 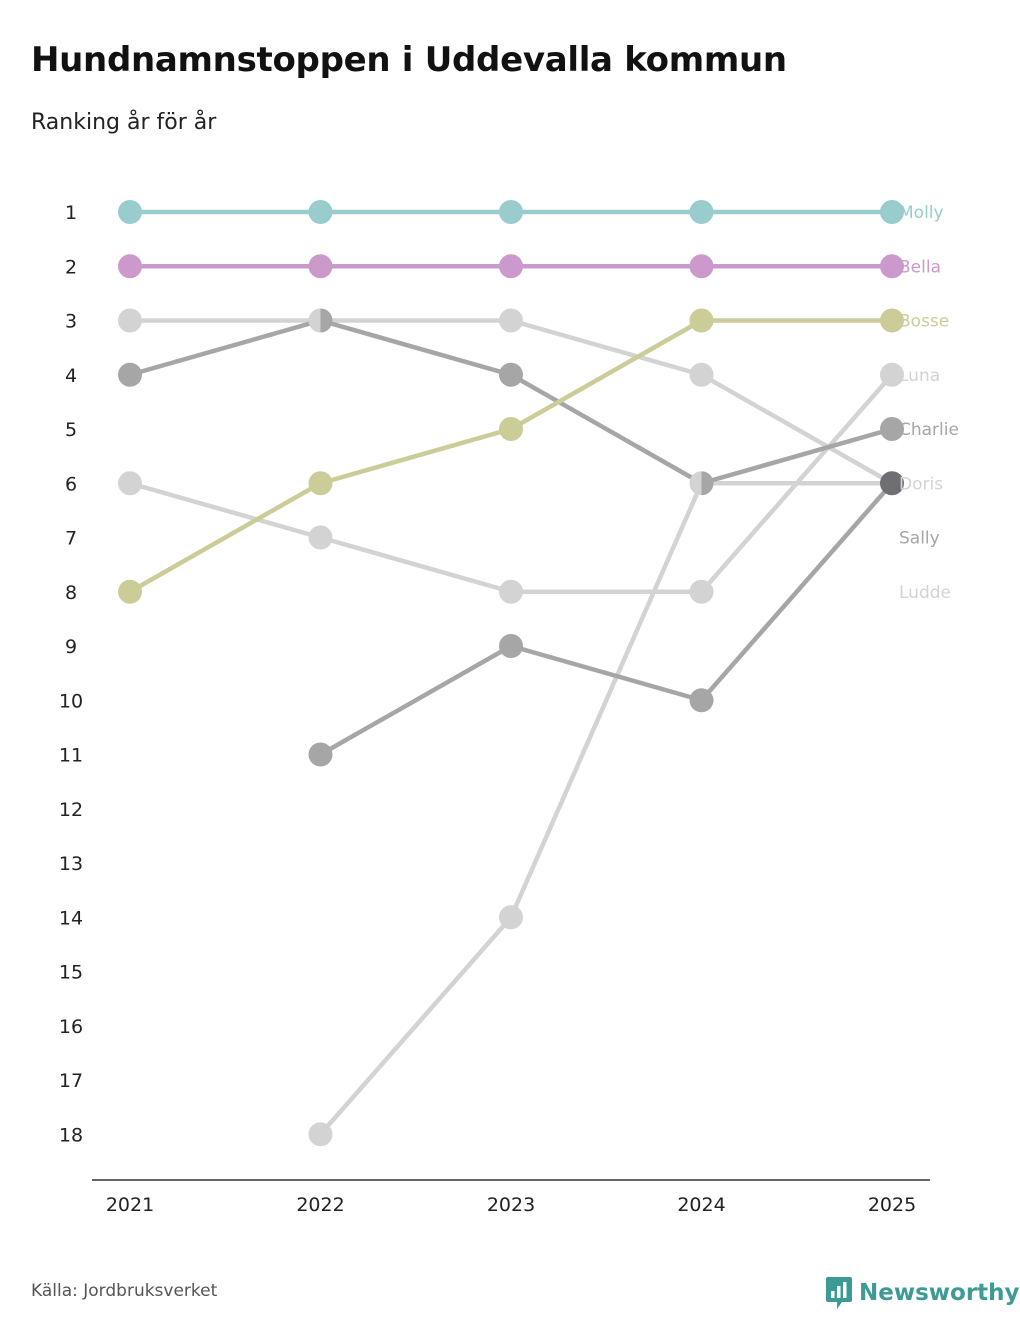 I want to click on rank-tick-label: 18, so click(x=71, y=1135).